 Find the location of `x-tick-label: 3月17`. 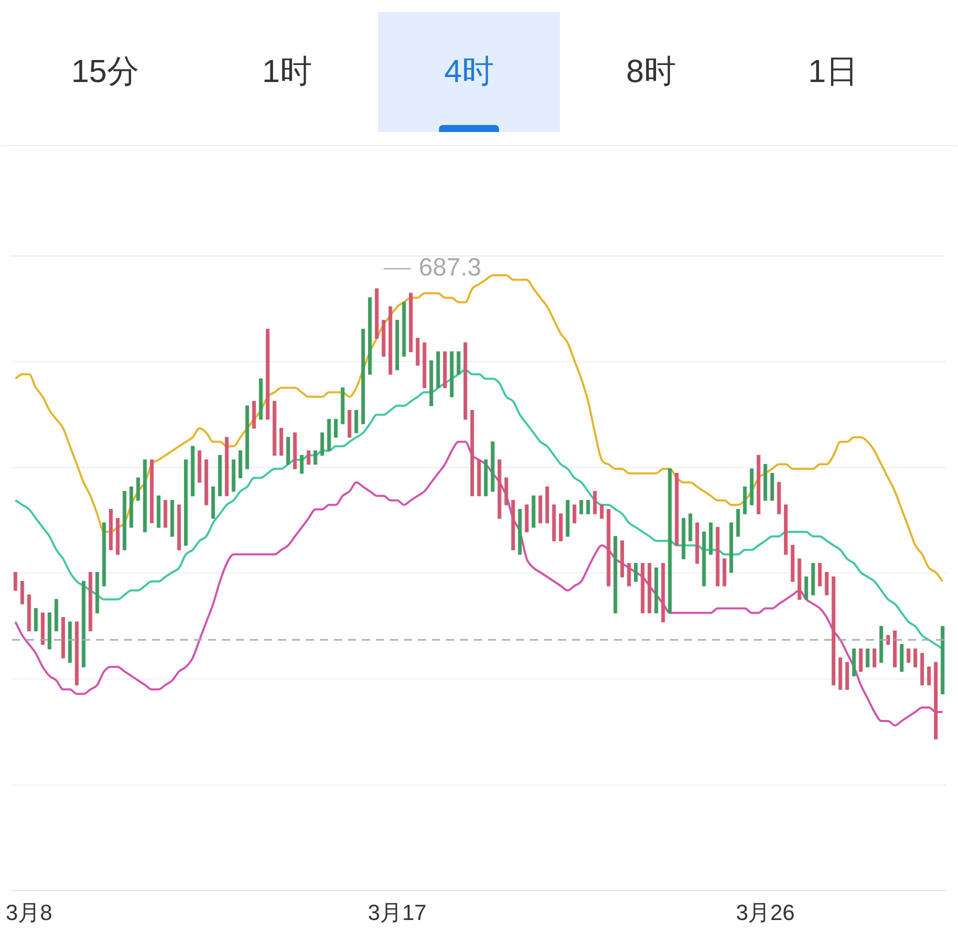

x-tick-label: 3月17 is located at coordinates (397, 912).